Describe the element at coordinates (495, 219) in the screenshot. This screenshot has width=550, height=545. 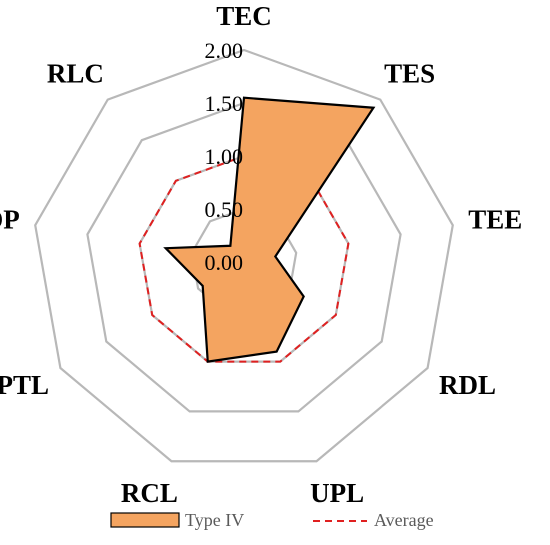
I see `category-label-tee: TEE` at that location.